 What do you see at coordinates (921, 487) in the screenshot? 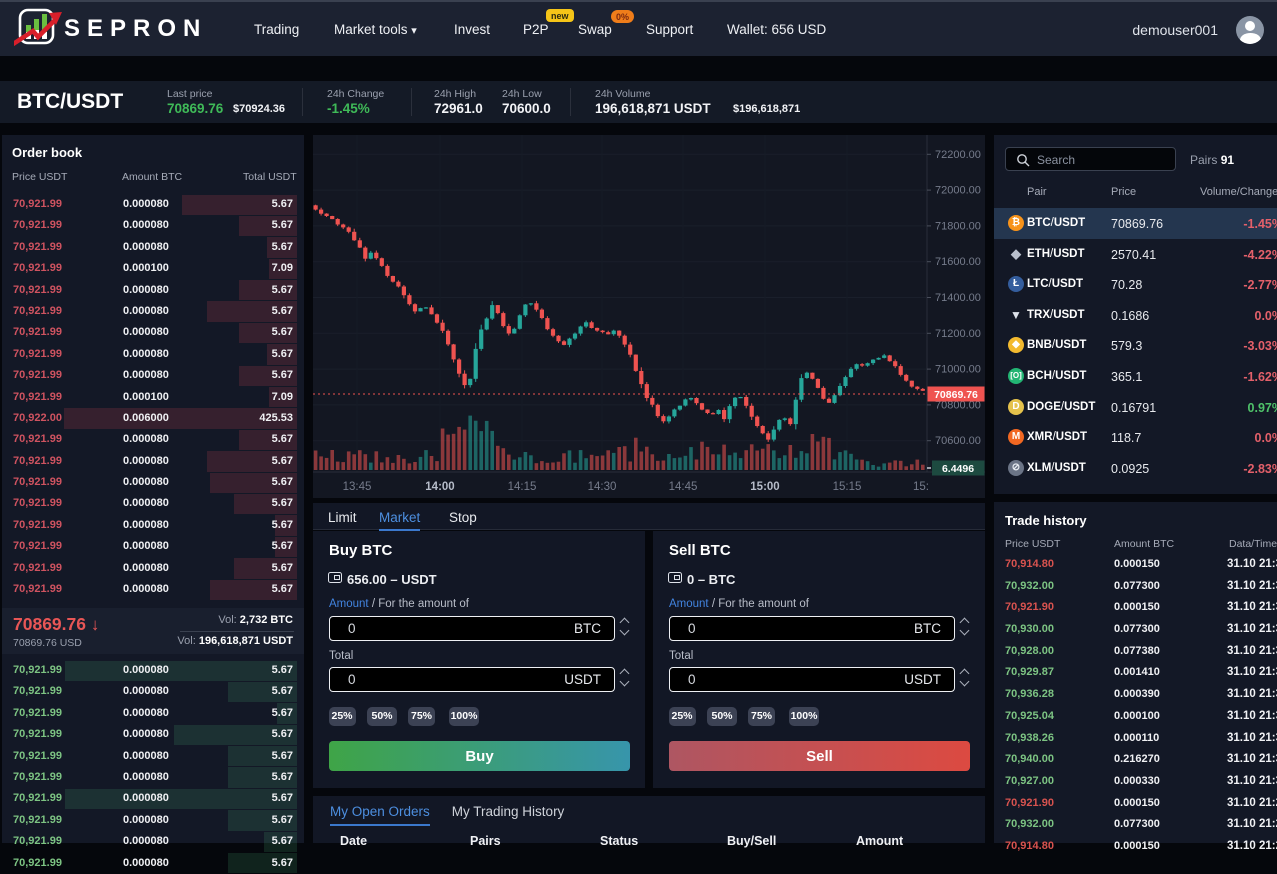
I see `svg-text: 15:` at bounding box center [921, 487].